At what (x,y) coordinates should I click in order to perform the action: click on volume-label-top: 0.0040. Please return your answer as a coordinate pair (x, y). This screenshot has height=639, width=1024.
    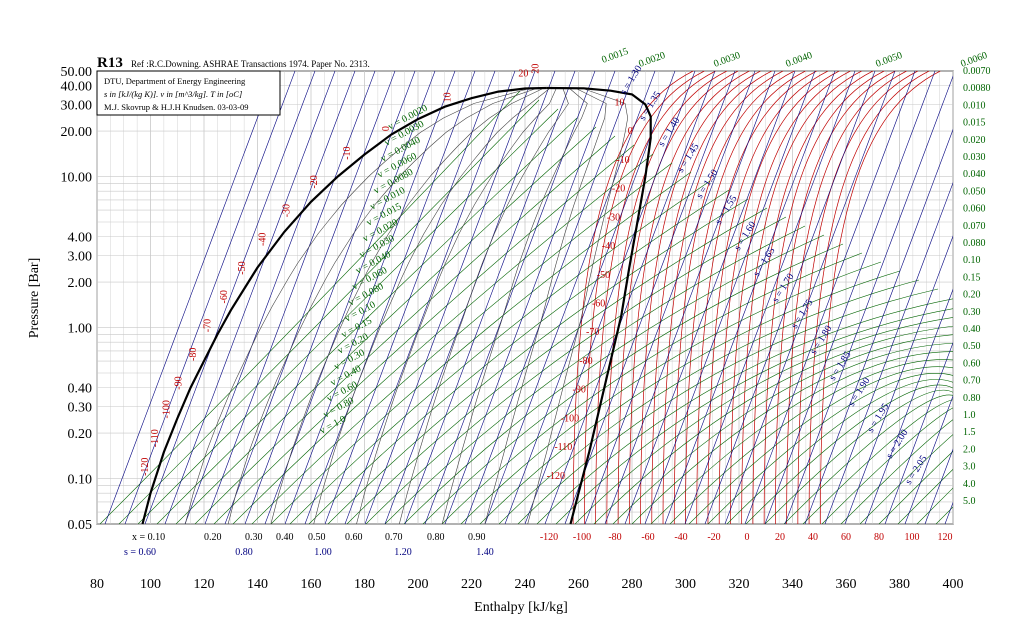
    Looking at the image, I should click on (799, 60).